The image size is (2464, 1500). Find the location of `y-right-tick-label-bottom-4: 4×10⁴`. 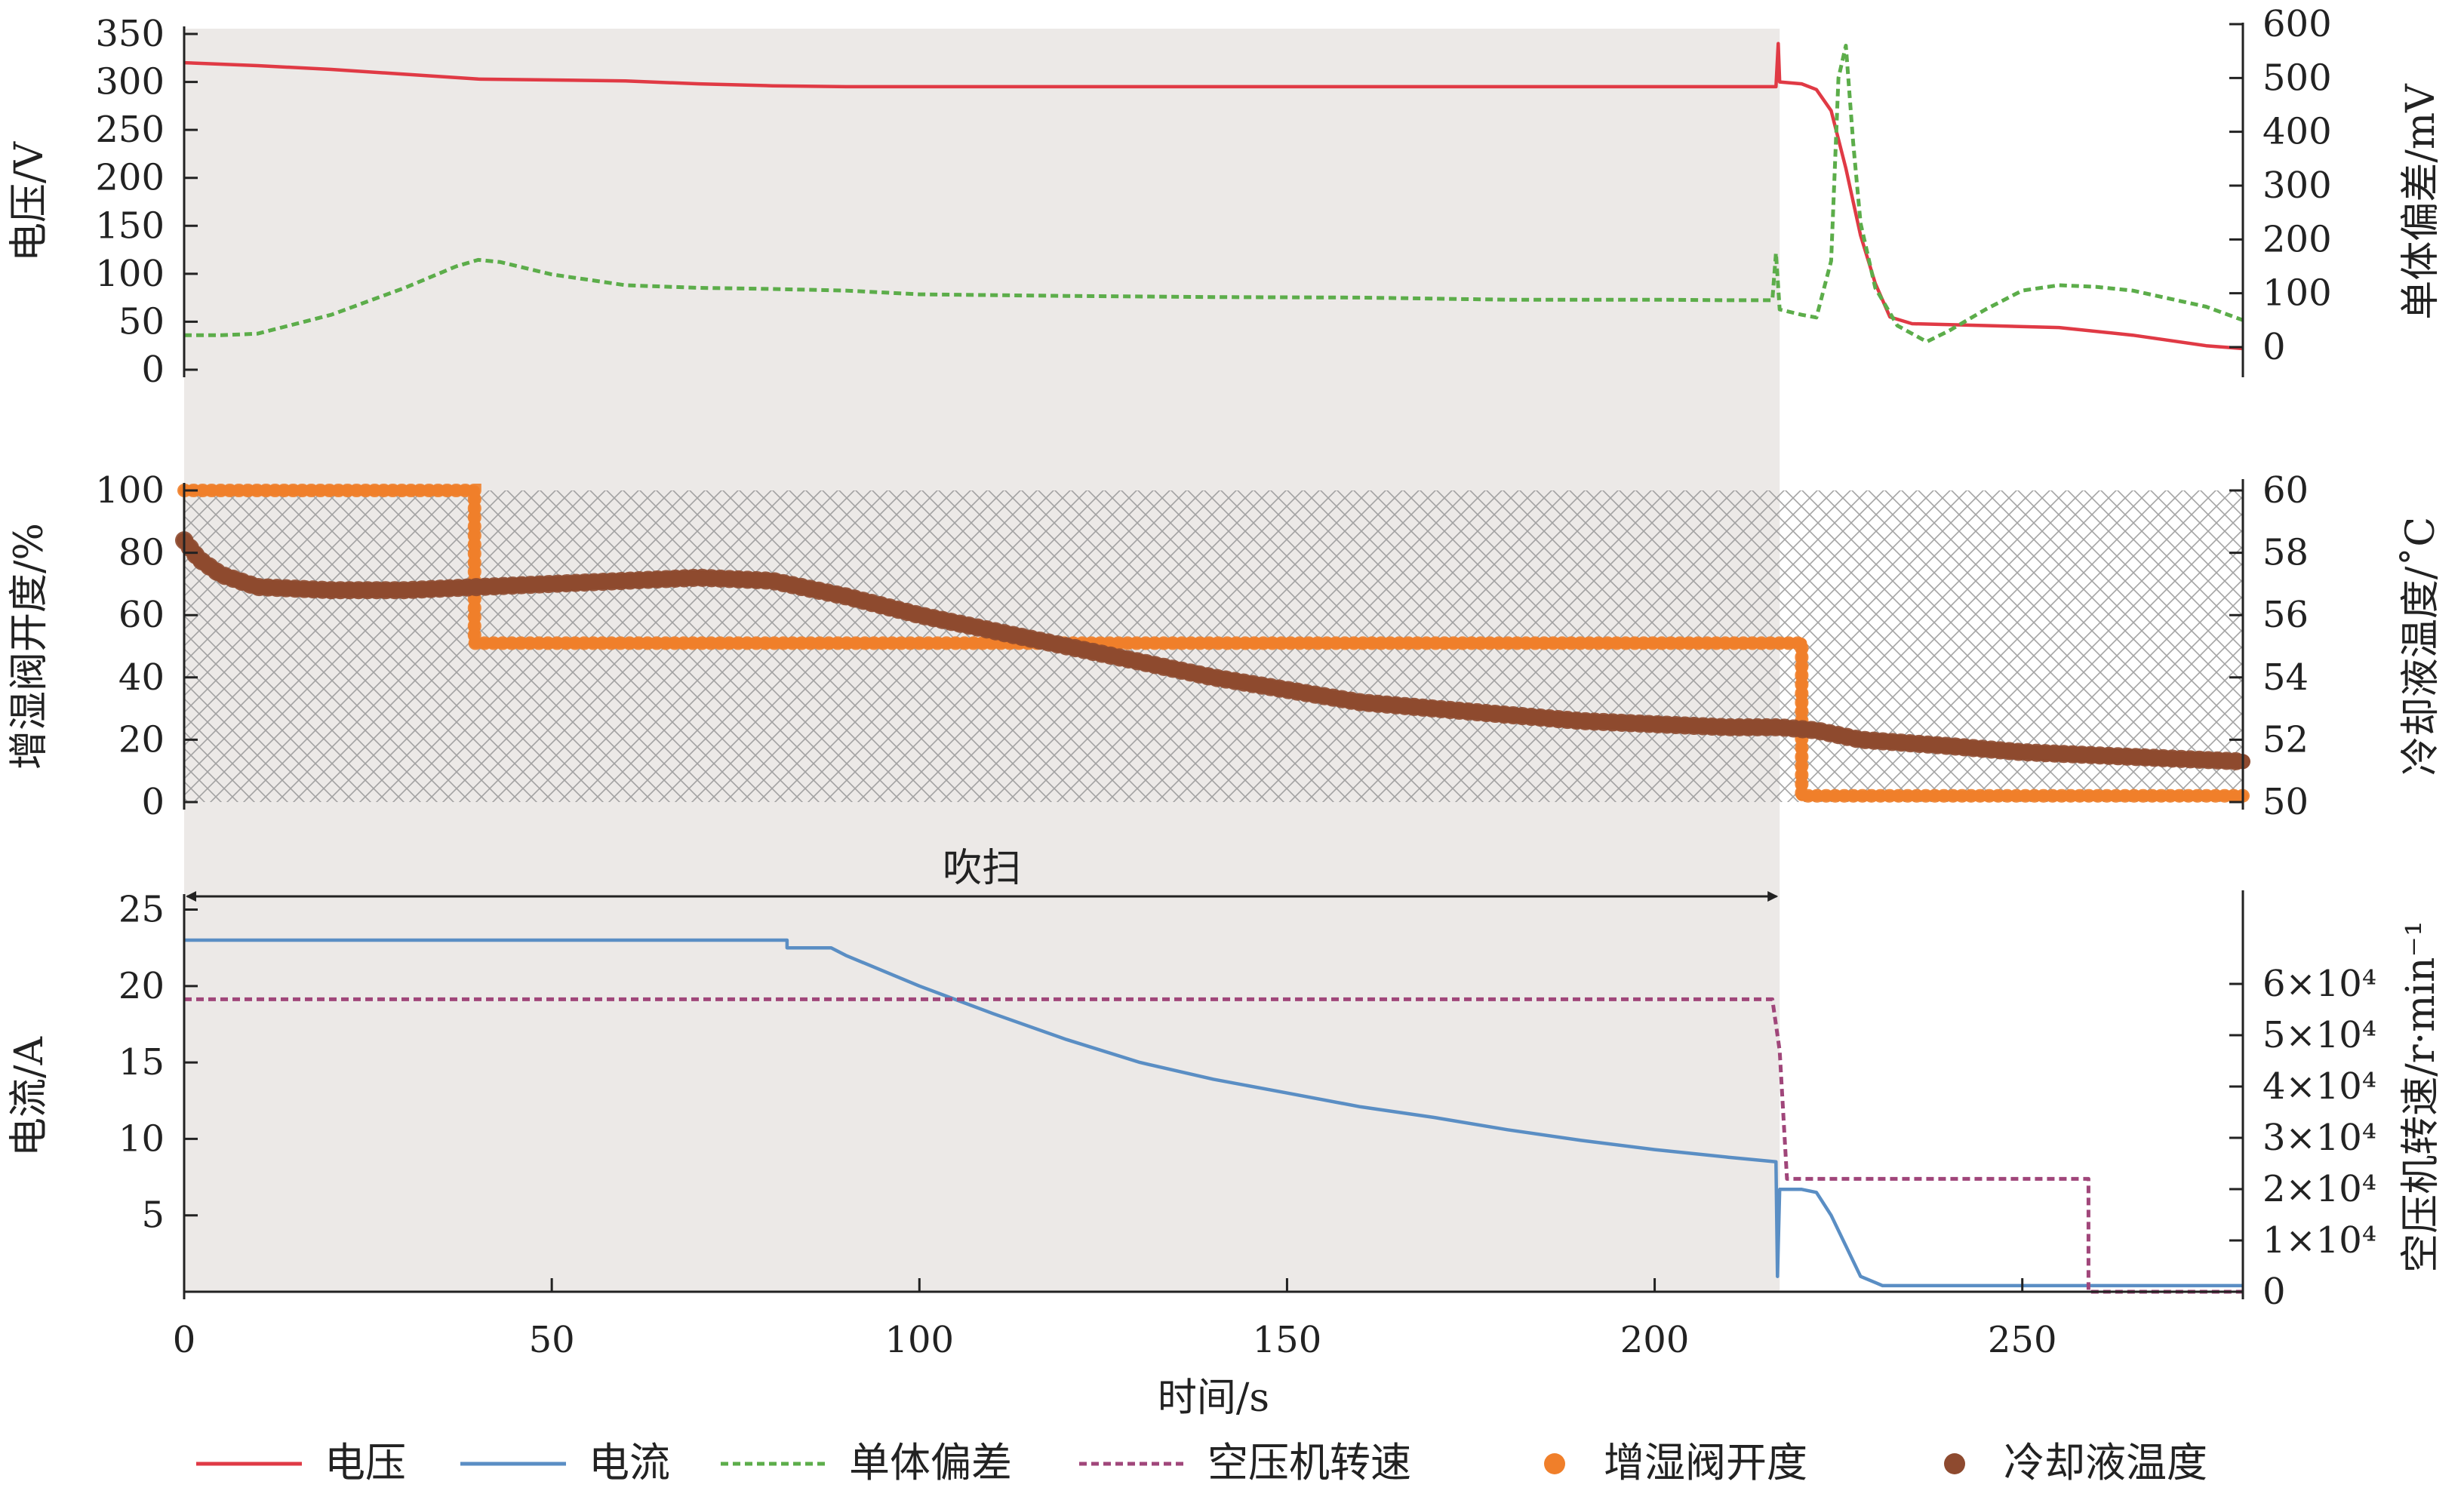

y-right-tick-label-bottom-4: 4×10⁴ is located at coordinates (2319, 1086).